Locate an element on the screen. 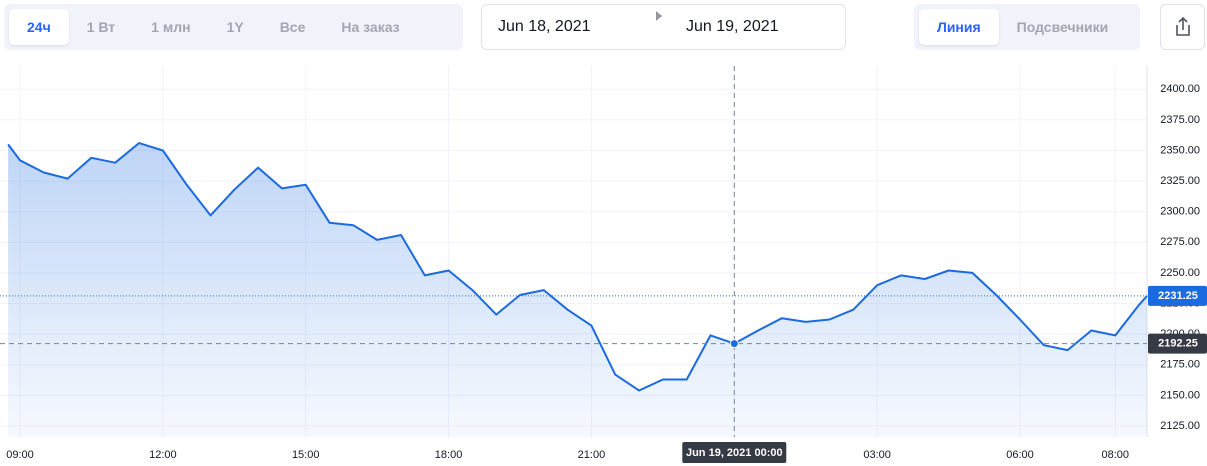 This screenshot has width=1207, height=466. chart-type-button: Подсвечники is located at coordinates (1062, 27).